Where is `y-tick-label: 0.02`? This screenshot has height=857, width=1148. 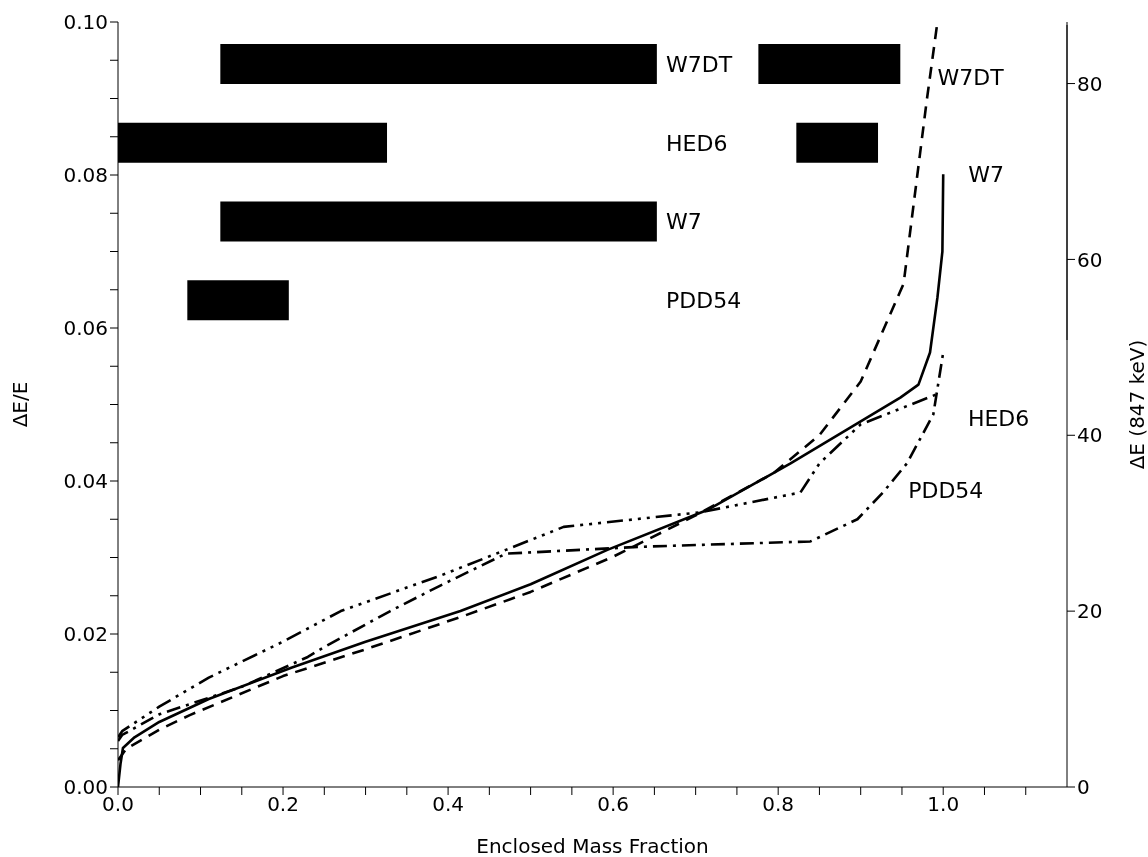
y-tick-label: 0.02 is located at coordinates (85, 634).